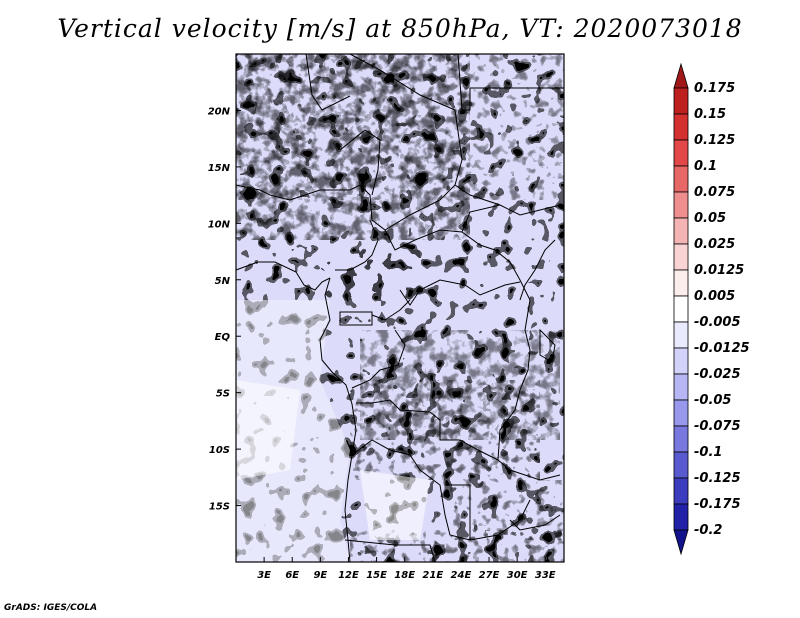  Describe the element at coordinates (51, 608) in the screenshot. I see `grads-credit: GrADS: IGES/COLA` at that location.